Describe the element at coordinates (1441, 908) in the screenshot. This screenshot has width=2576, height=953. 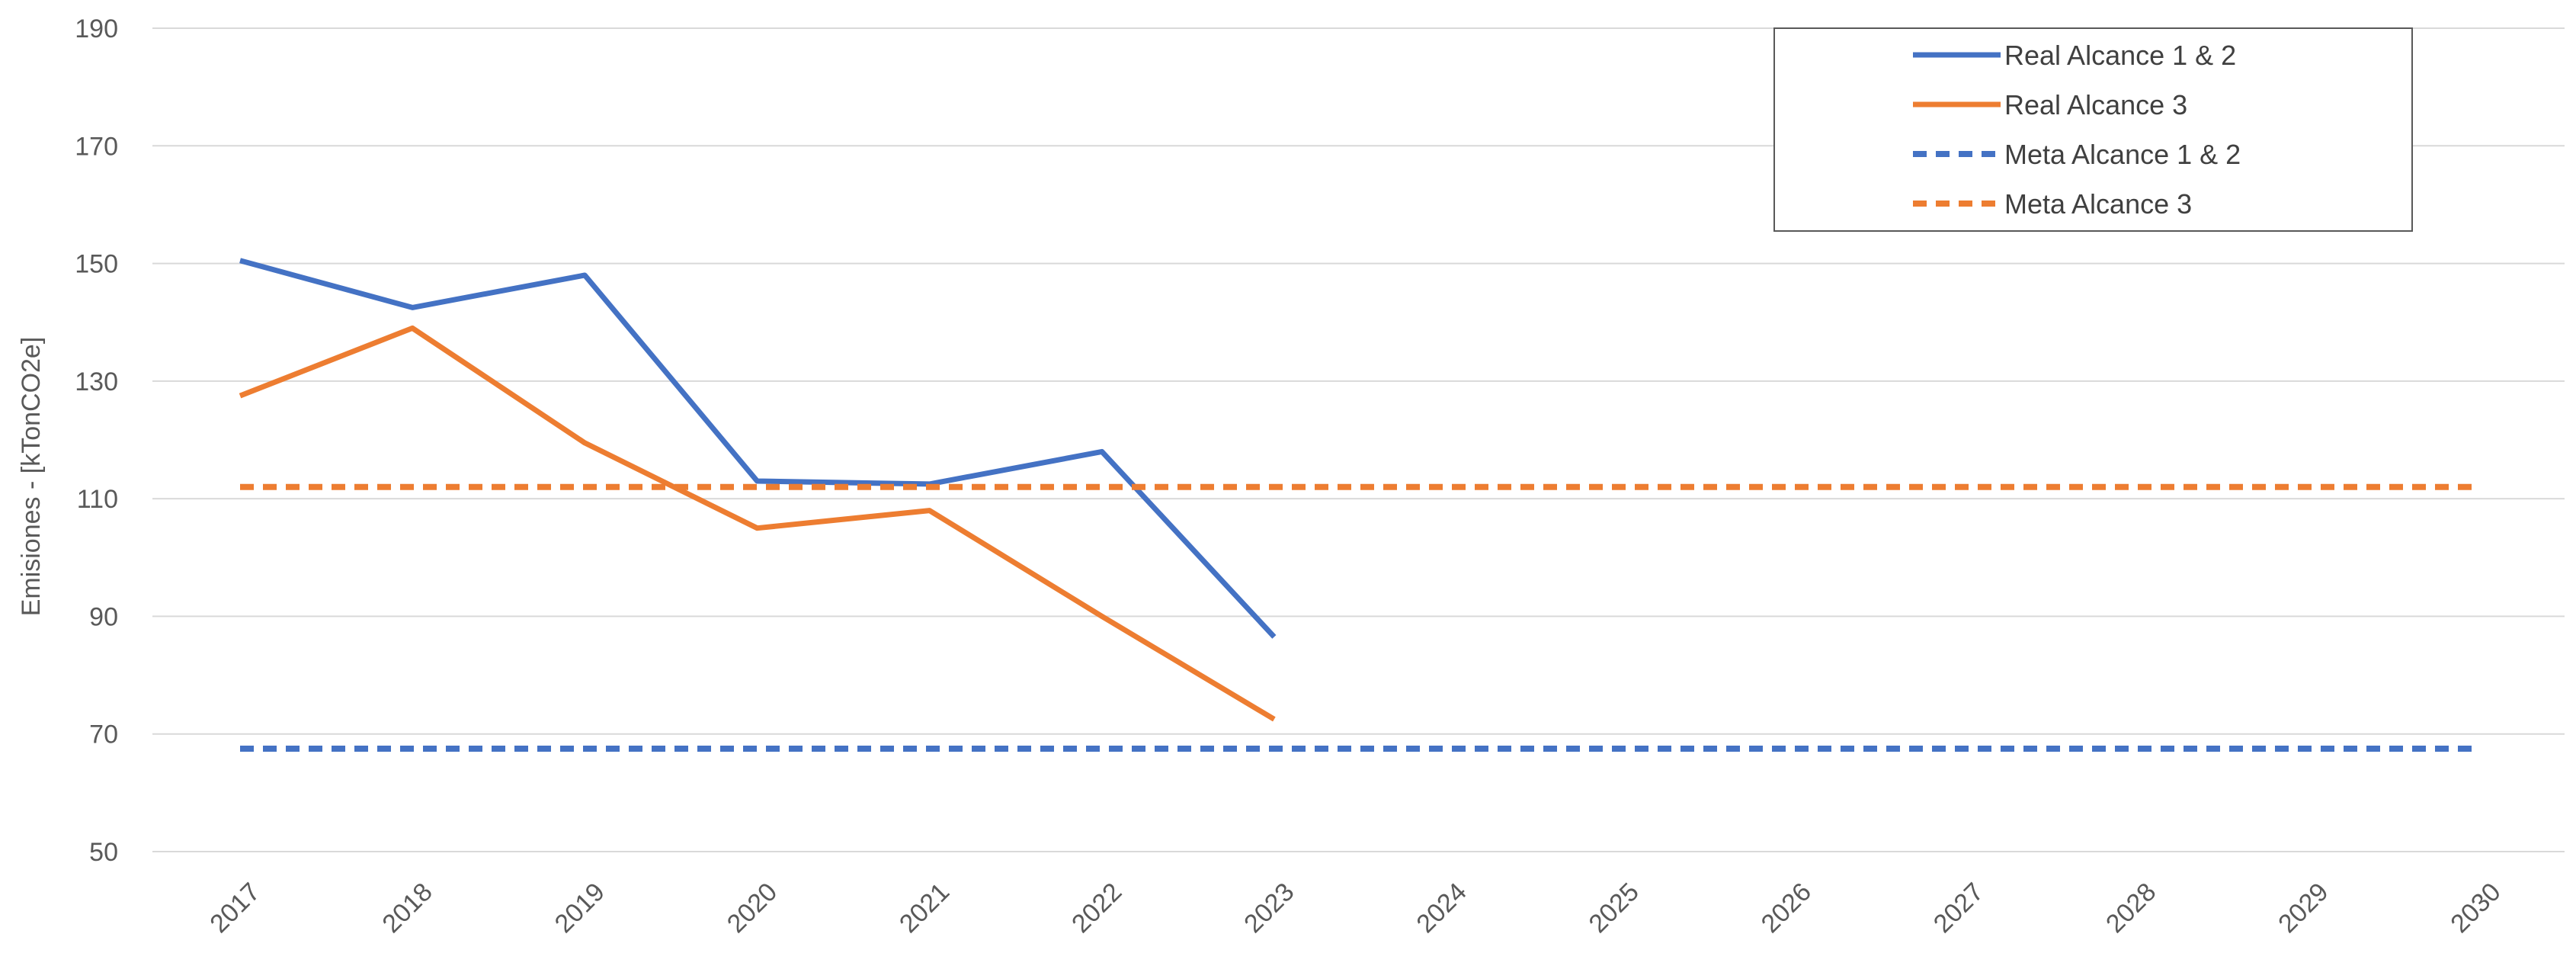
I see `x-tick-label: 2024` at that location.